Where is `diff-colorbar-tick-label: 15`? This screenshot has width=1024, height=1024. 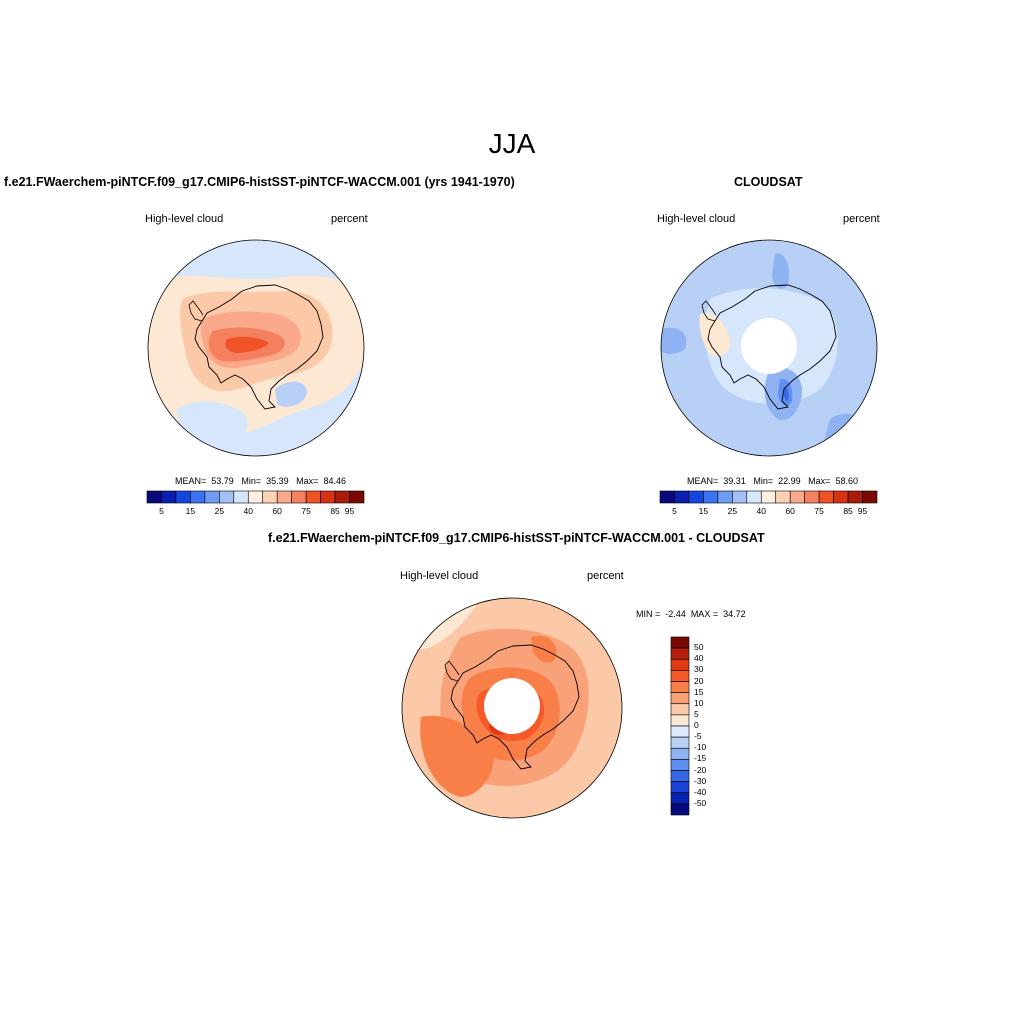
diff-colorbar-tick-label: 15 is located at coordinates (699, 691).